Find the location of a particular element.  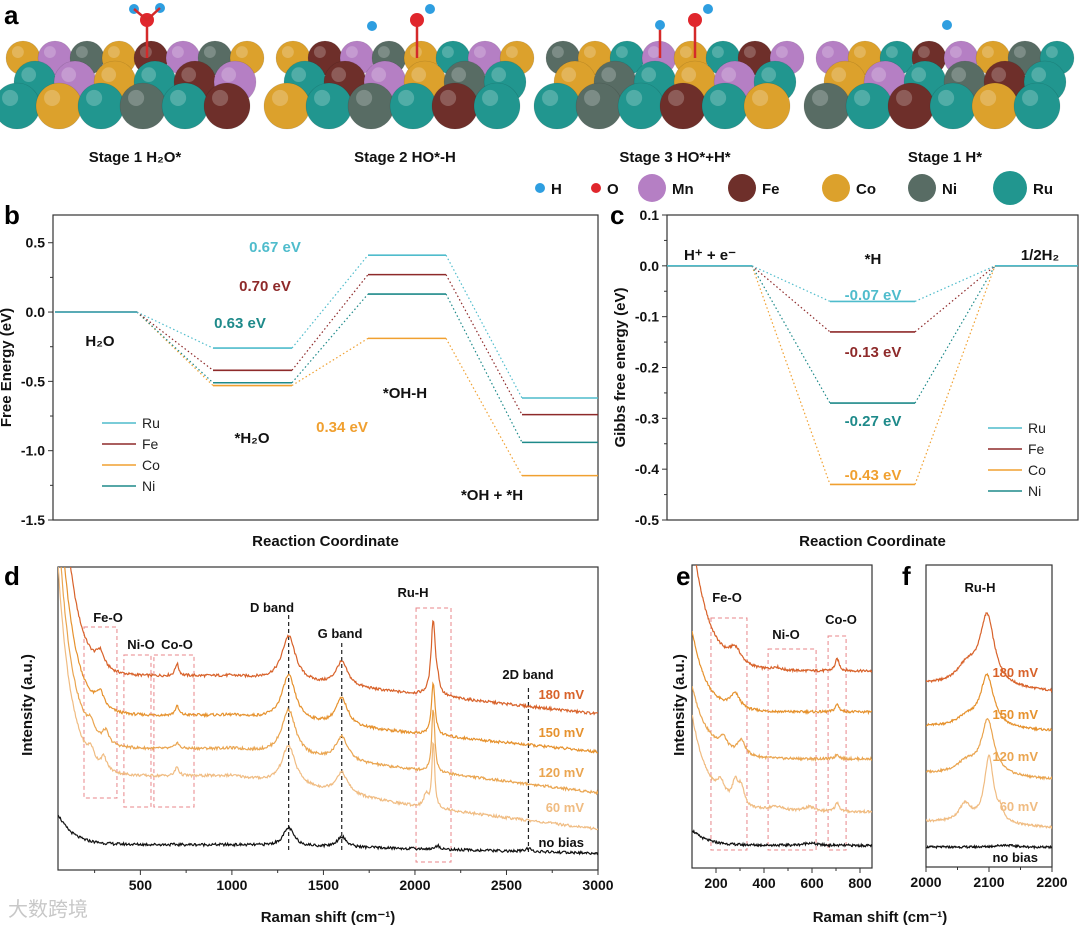

x-tick-label: 1500 is located at coordinates (323, 885).